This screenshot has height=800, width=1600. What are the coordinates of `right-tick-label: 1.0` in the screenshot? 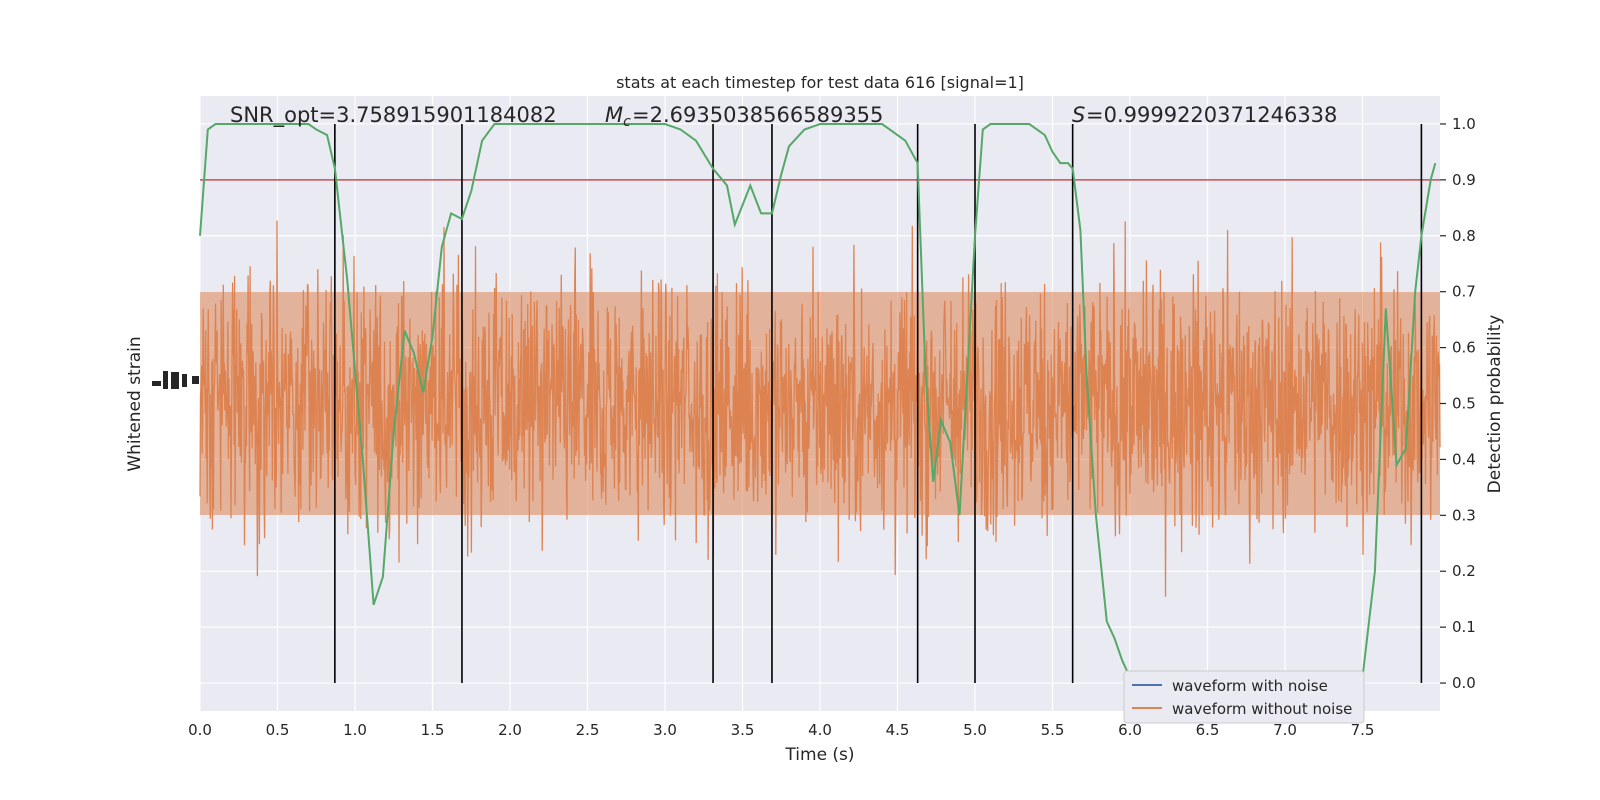 It's located at (1464, 124).